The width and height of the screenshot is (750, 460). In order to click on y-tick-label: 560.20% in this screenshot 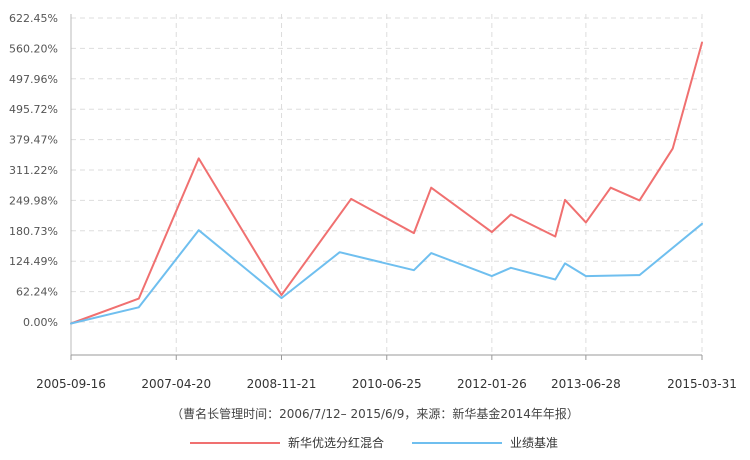, I will do `click(33, 48)`.